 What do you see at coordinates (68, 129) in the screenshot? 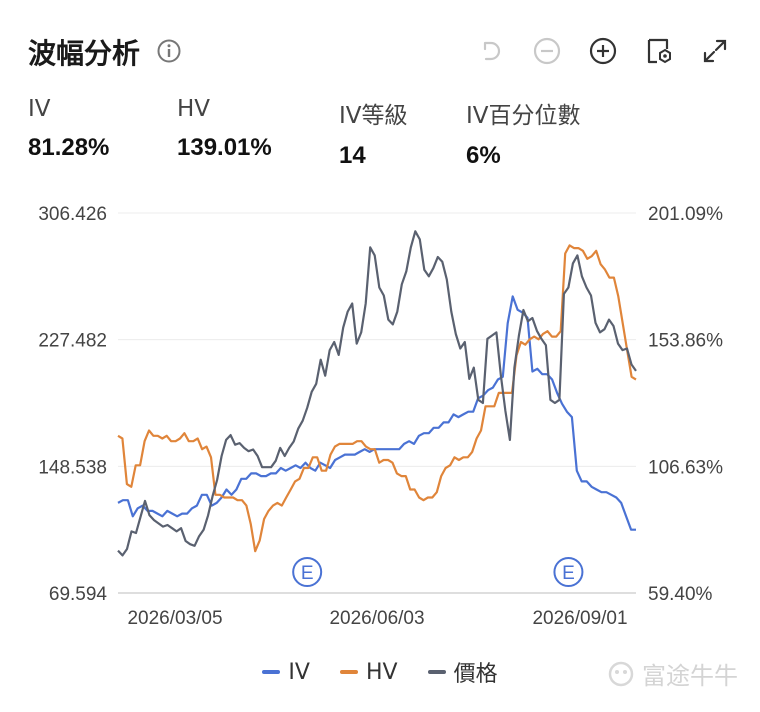
I see `metric-iv: IV 81.28%` at bounding box center [68, 129].